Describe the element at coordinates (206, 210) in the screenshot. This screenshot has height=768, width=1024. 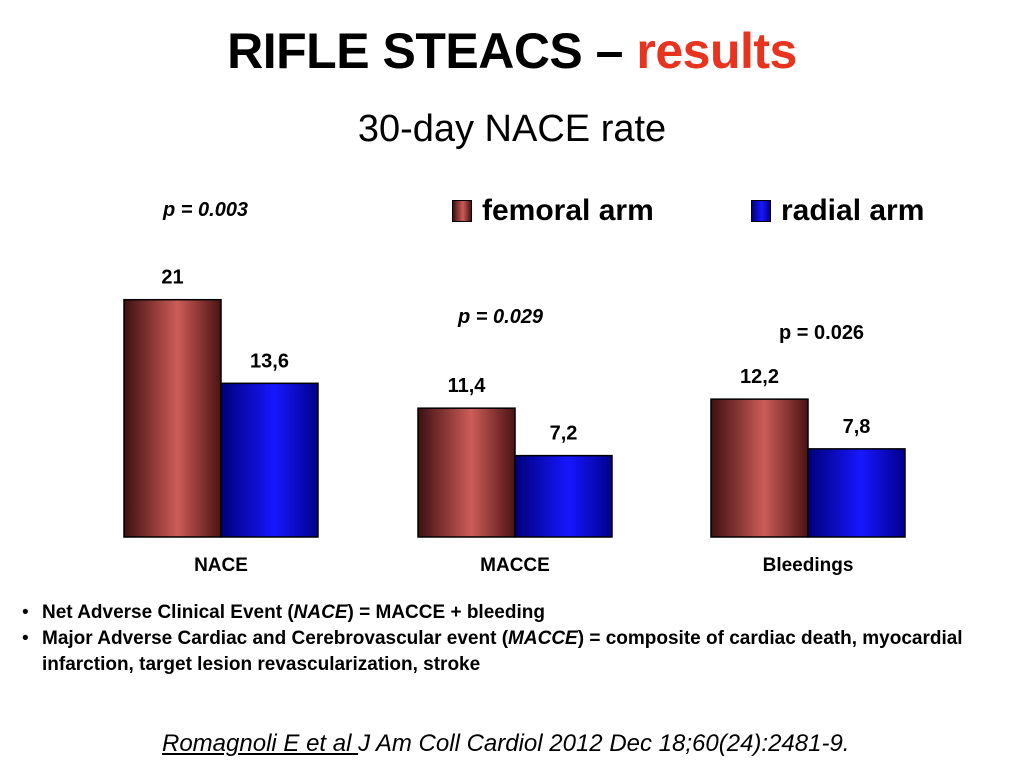
I see `p-value-nace: p = 0.003` at that location.